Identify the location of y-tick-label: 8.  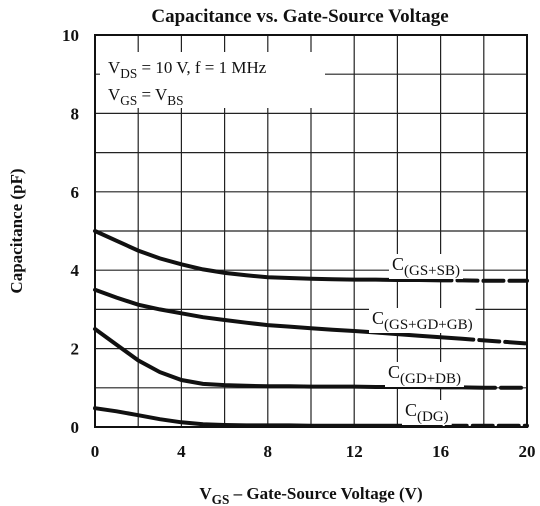
(75, 113).